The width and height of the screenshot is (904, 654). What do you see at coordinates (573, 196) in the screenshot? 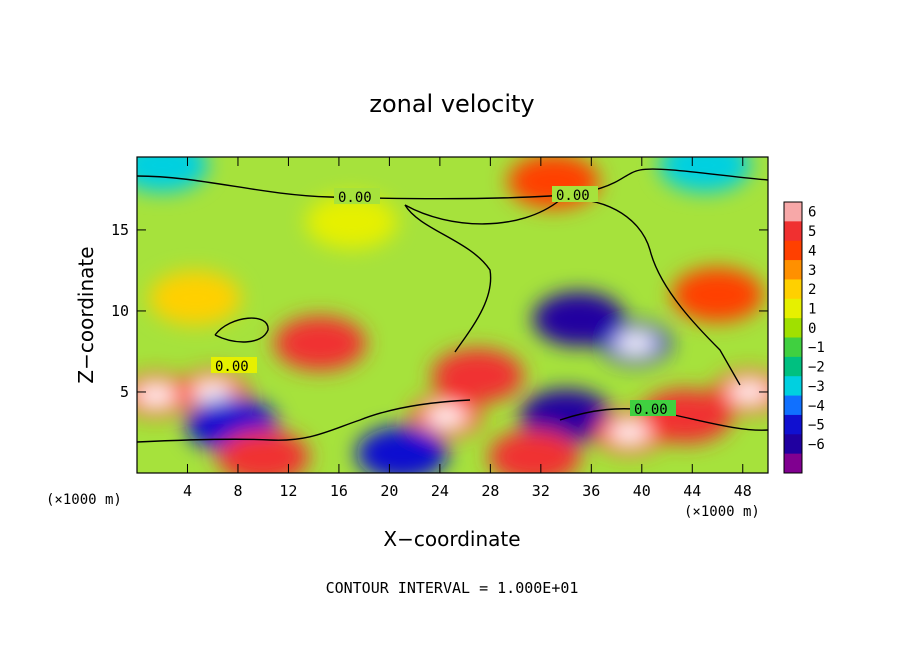
I see `contour-label-2: 0.00` at bounding box center [573, 196].